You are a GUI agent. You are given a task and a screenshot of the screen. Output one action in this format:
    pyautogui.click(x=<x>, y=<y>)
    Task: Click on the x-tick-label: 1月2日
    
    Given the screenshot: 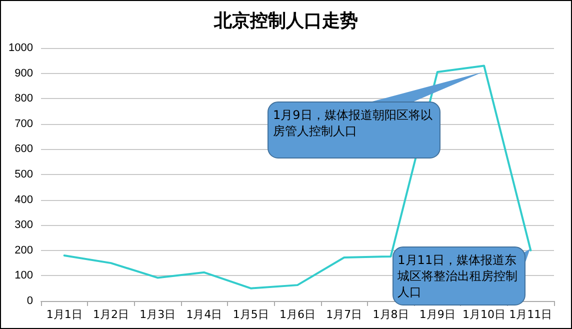 What is the action you would take?
    pyautogui.click(x=110, y=314)
    